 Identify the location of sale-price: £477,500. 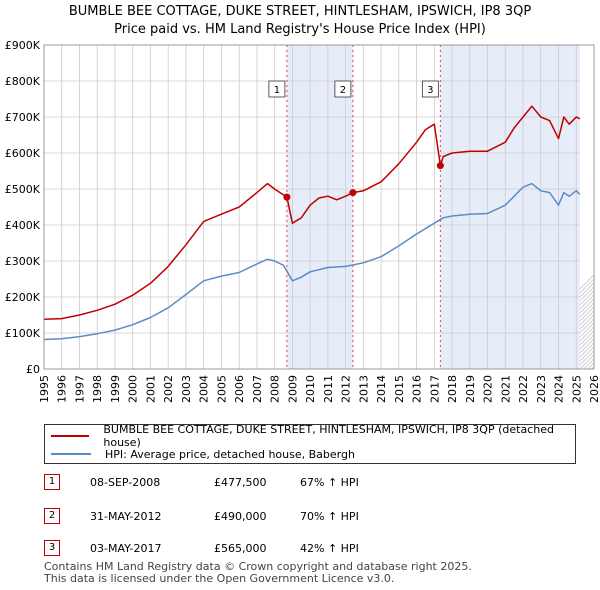
(240, 482).